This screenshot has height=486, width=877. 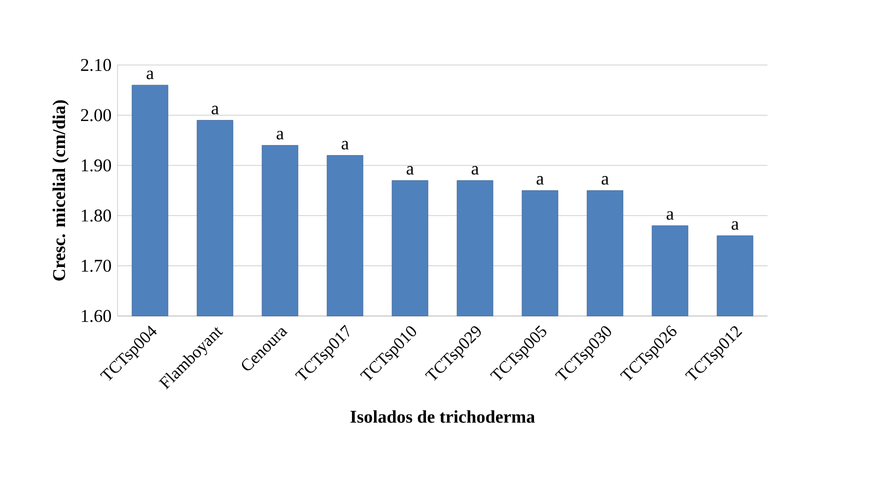 I want to click on y-tick-label: 1.90, so click(x=96, y=165).